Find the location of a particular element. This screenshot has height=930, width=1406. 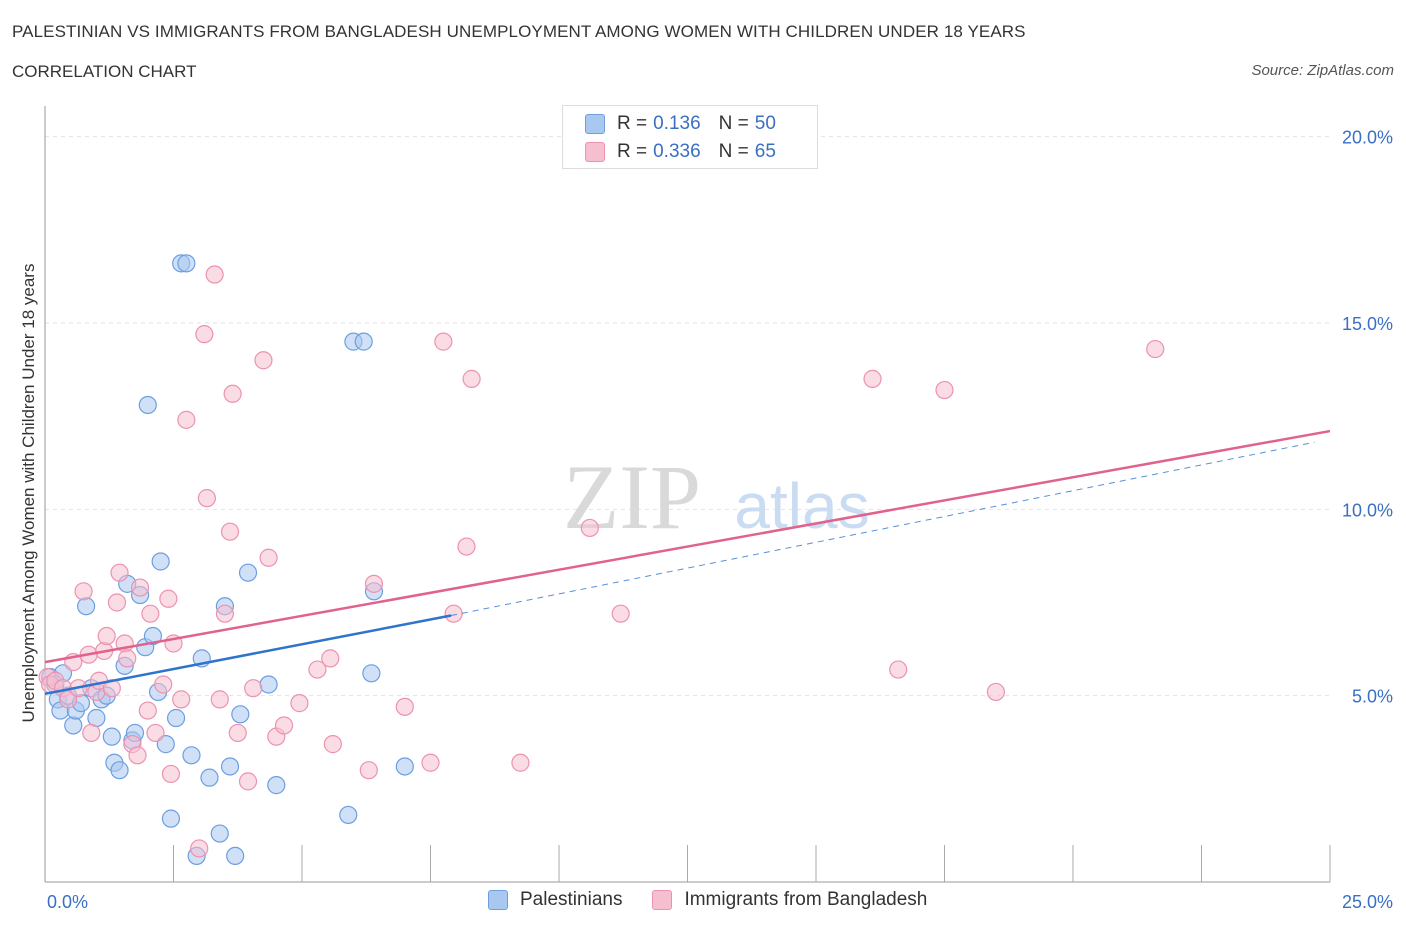

x-tick-label: 25.0% is located at coordinates (1367, 902).